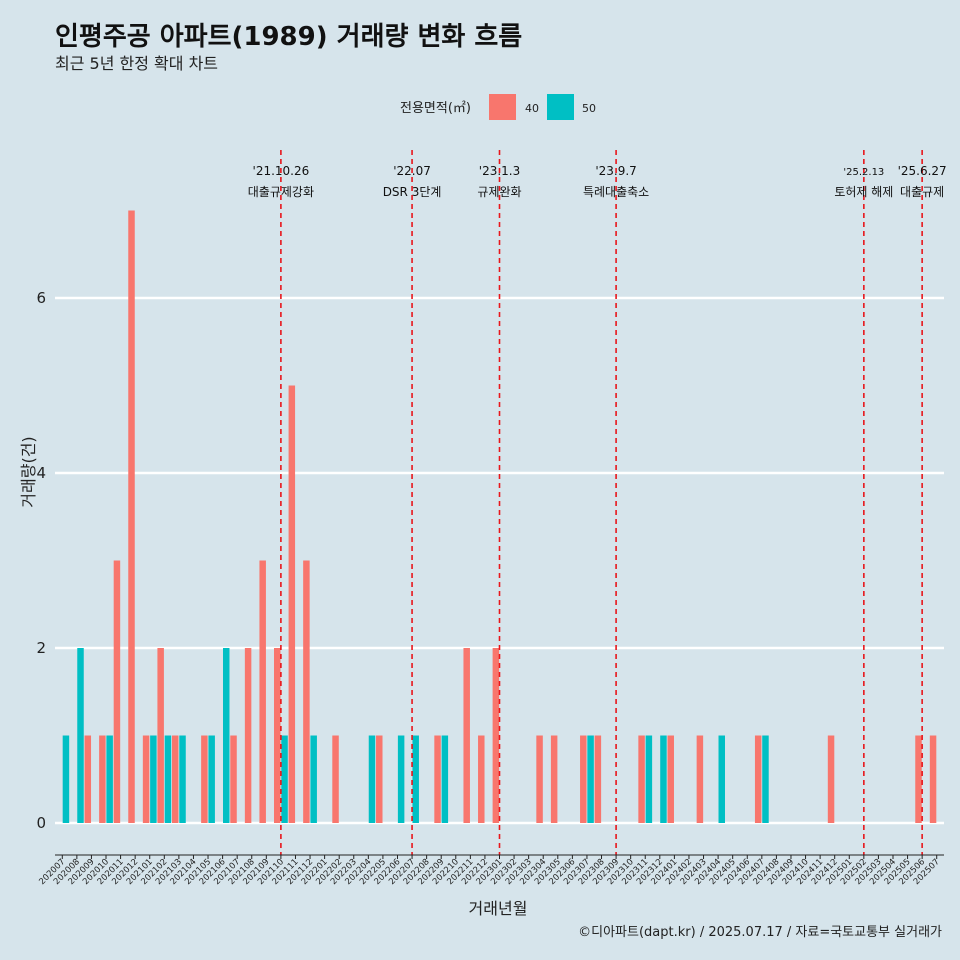 The height and width of the screenshot is (960, 960). What do you see at coordinates (281, 171) in the screenshot?
I see `annotation-date: '21.10.26` at bounding box center [281, 171].